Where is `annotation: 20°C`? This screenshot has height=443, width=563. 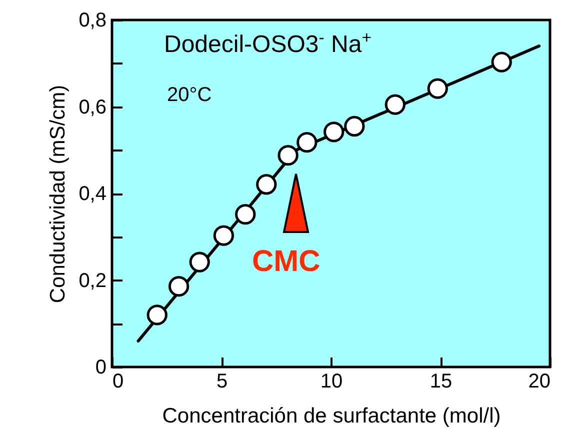
annotation: 20°C is located at coordinates (189, 95).